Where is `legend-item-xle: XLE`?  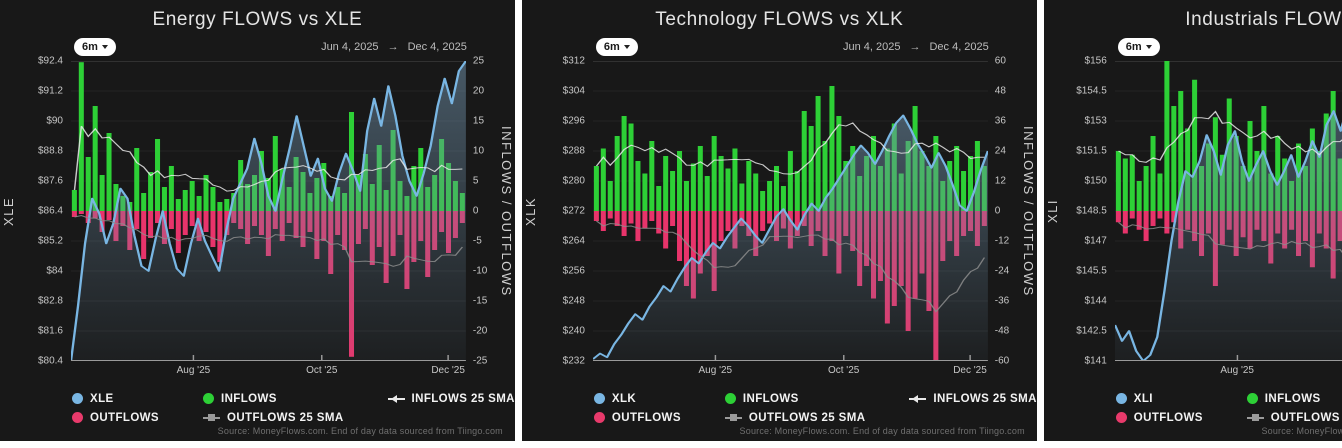
legend-item-xle: XLE is located at coordinates (115, 398).